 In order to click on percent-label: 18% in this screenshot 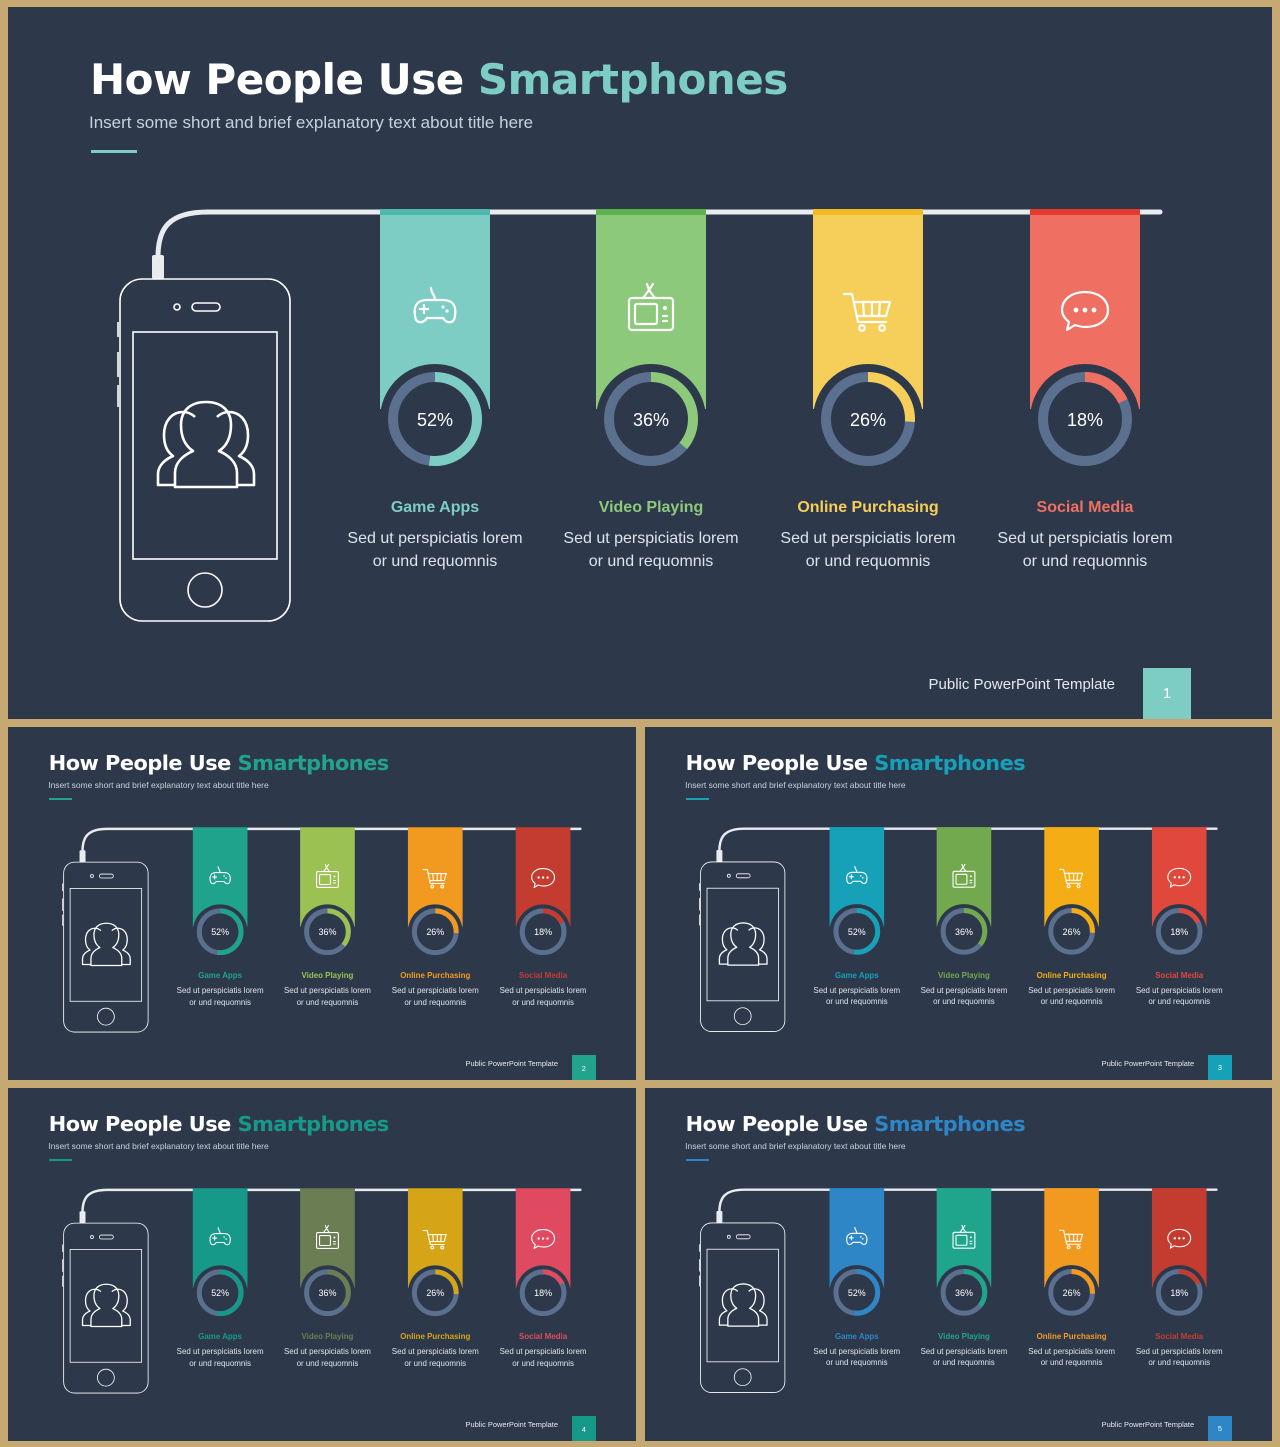, I will do `click(543, 932)`.